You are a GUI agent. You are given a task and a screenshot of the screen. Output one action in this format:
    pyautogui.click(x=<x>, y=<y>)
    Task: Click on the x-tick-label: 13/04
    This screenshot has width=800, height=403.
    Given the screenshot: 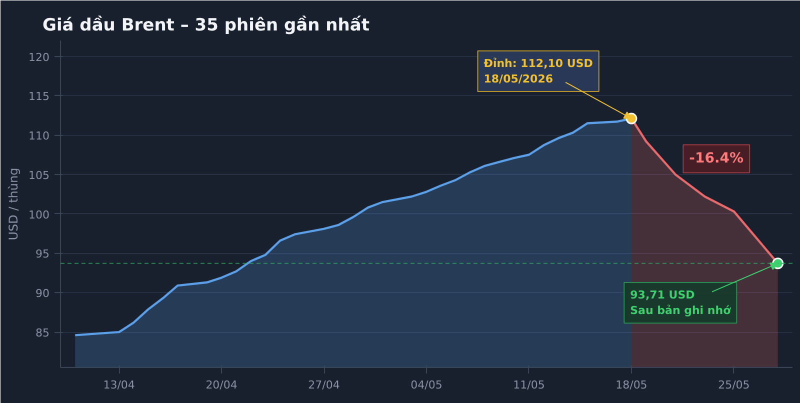 What is the action you would take?
    pyautogui.click(x=119, y=385)
    